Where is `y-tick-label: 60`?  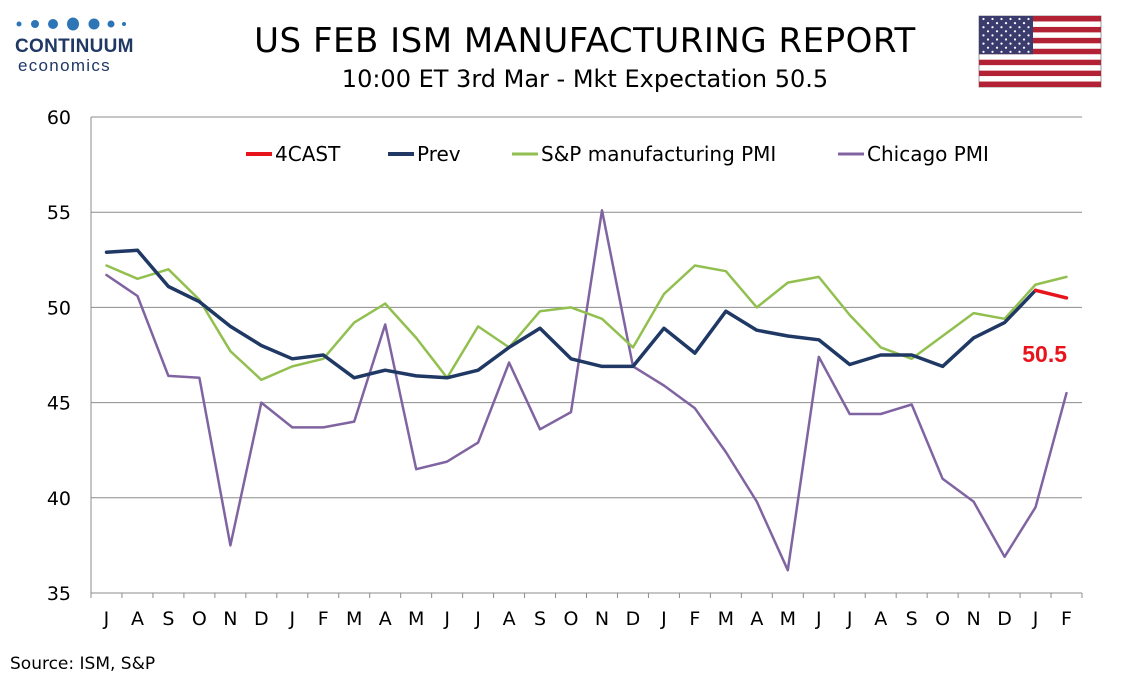
y-tick-label: 60 is located at coordinates (59, 118).